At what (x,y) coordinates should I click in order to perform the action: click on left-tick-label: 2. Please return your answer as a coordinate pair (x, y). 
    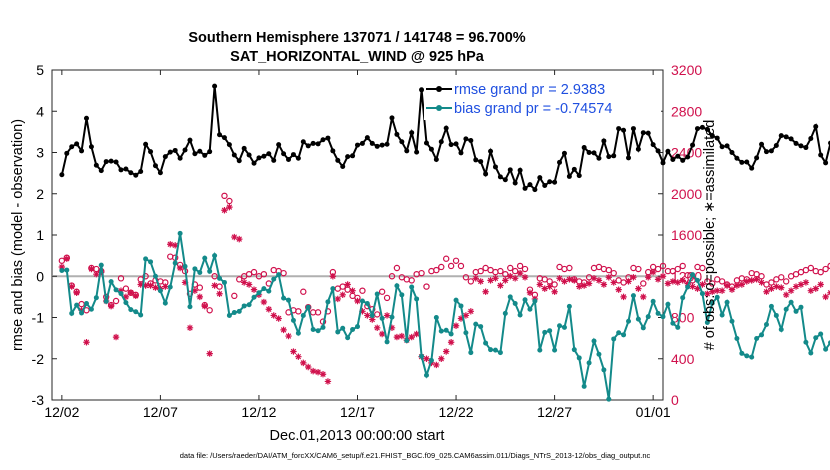
    Looking at the image, I should click on (40, 194).